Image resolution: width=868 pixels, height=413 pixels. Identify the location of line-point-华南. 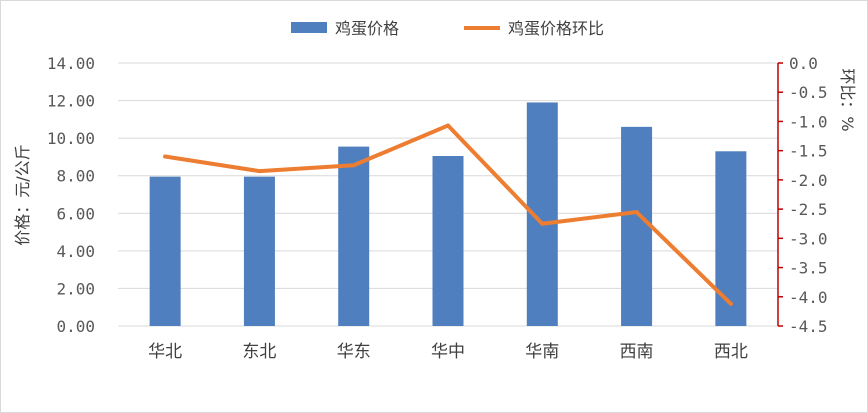
(542, 223).